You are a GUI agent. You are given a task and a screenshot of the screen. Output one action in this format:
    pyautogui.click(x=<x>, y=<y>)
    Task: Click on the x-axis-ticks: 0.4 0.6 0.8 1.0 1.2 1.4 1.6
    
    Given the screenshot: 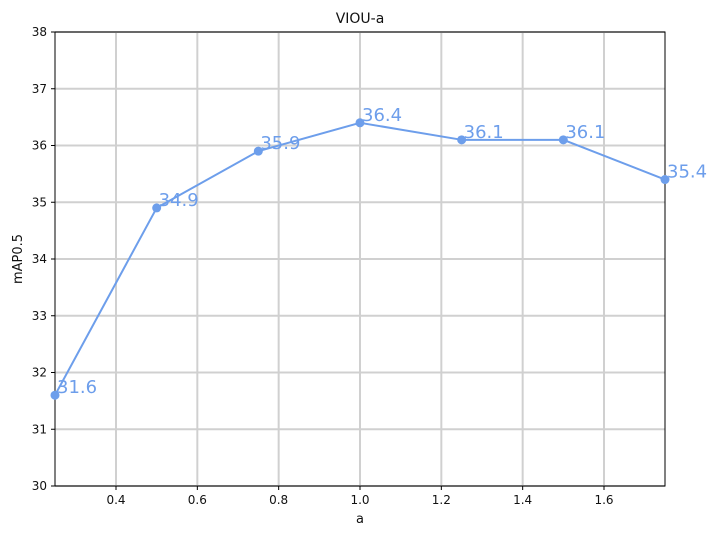 What is the action you would take?
    pyautogui.click(x=360, y=496)
    